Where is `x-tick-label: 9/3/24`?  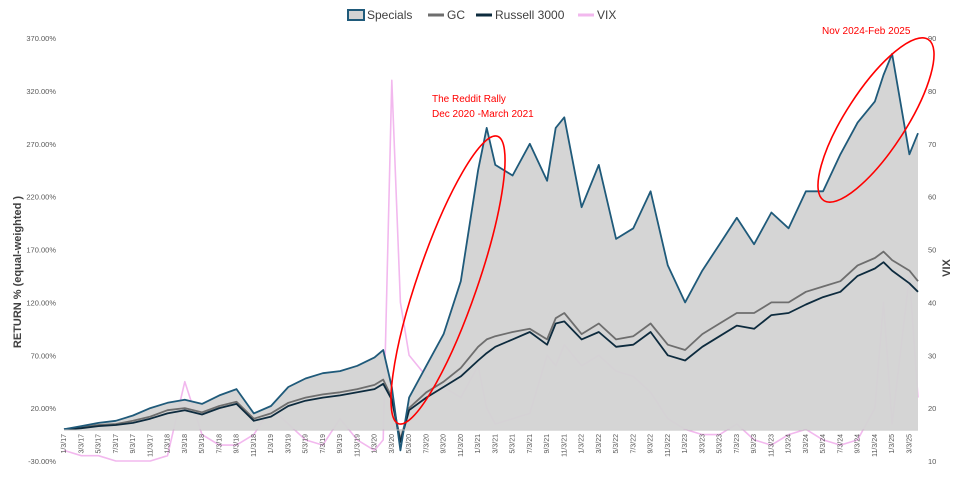
x-tick-label: 9/3/24 is located at coordinates (858, 444).